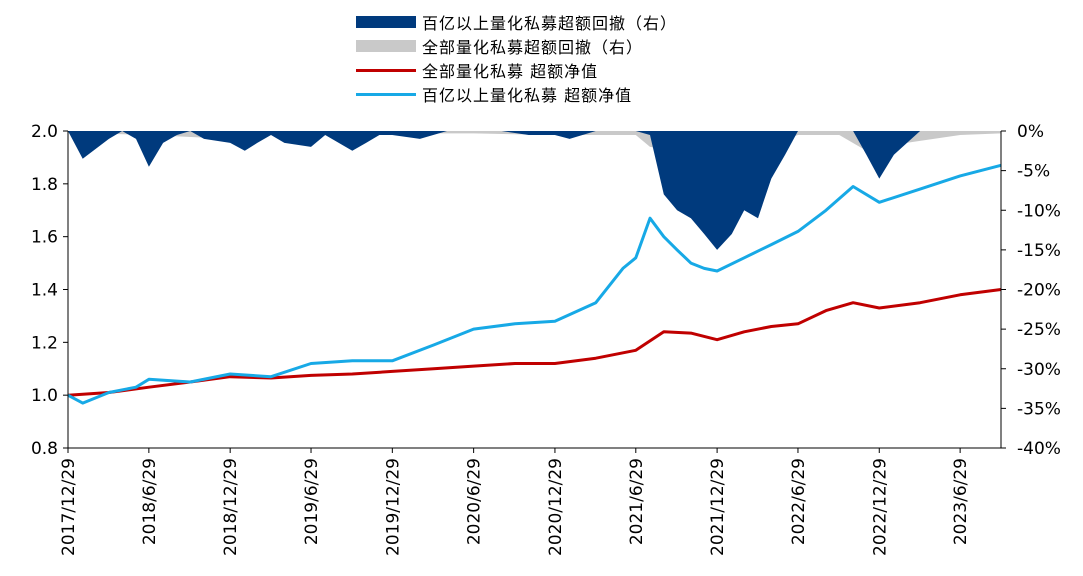 Image resolution: width=1083 pixels, height=576 pixels. What do you see at coordinates (44, 238) in the screenshot?
I see `left-tick-label: 1.6` at bounding box center [44, 238].